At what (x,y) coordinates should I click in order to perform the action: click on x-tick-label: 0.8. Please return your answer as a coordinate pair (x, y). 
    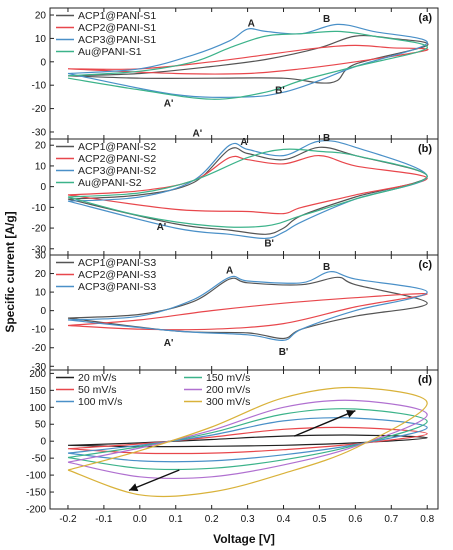
    Looking at the image, I should click on (427, 519).